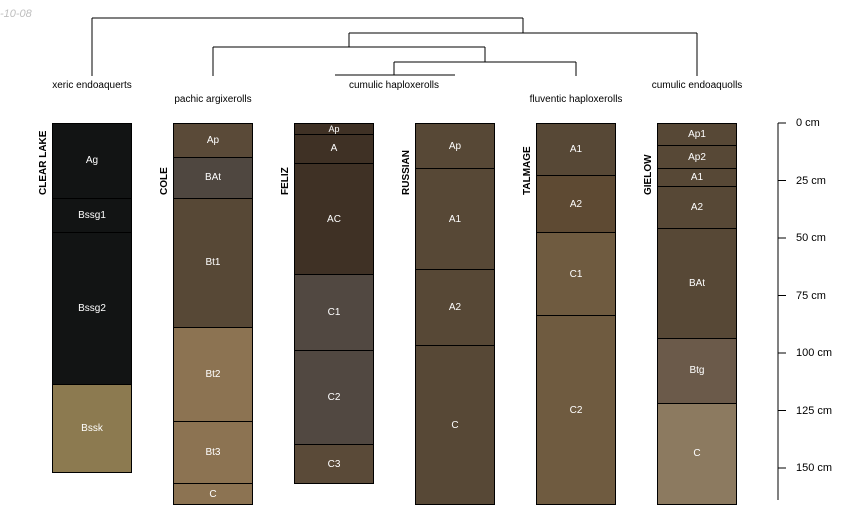 The height and width of the screenshot is (505, 850). What do you see at coordinates (576, 99) in the screenshot?
I see `taxonomy-label-fluventic: fluventic haploxerolls` at bounding box center [576, 99].